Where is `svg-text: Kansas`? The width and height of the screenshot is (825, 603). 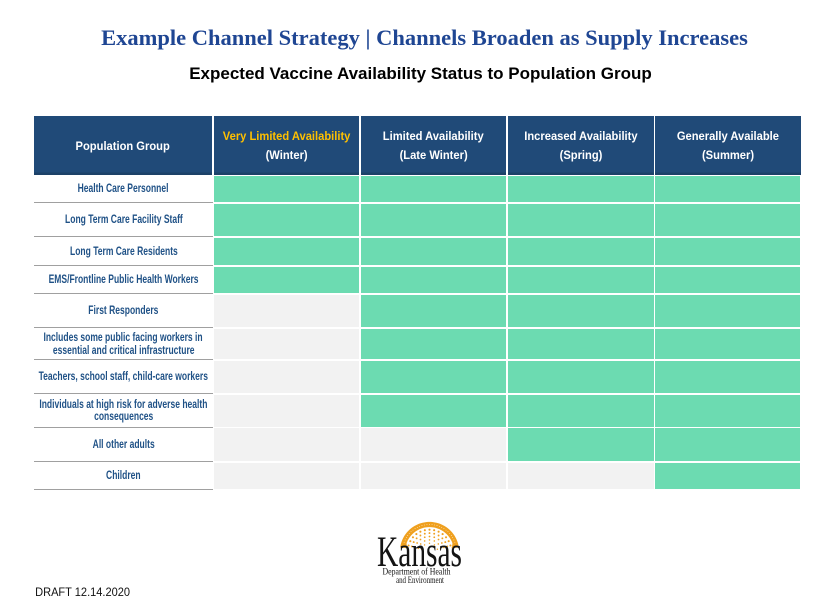
svg-text: Kansas is located at coordinates (419, 552).